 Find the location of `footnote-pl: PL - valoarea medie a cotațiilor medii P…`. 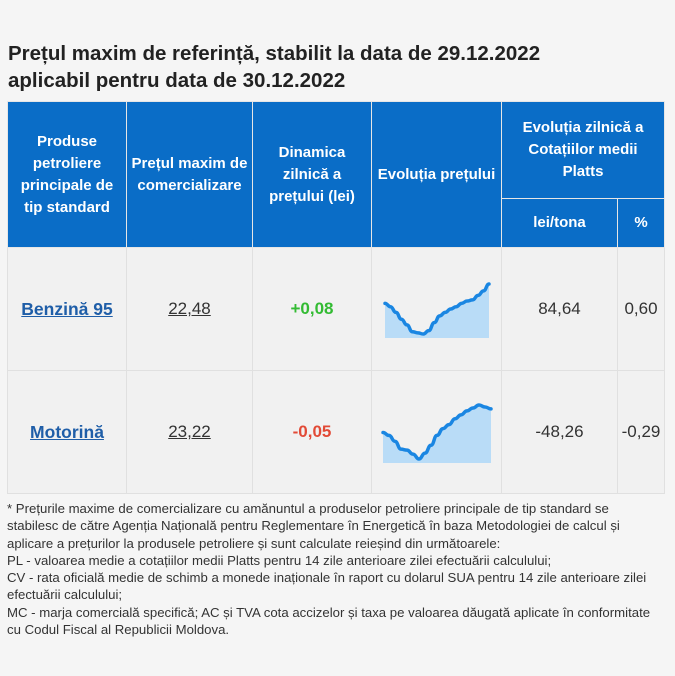

footnote-pl: PL - valoarea medie a cotațiilor medii P… is located at coordinates (279, 560).